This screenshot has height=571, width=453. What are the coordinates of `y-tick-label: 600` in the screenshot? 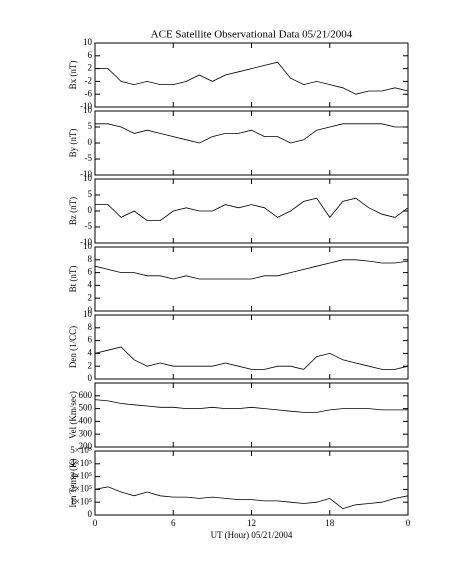 It's located at (86, 395).